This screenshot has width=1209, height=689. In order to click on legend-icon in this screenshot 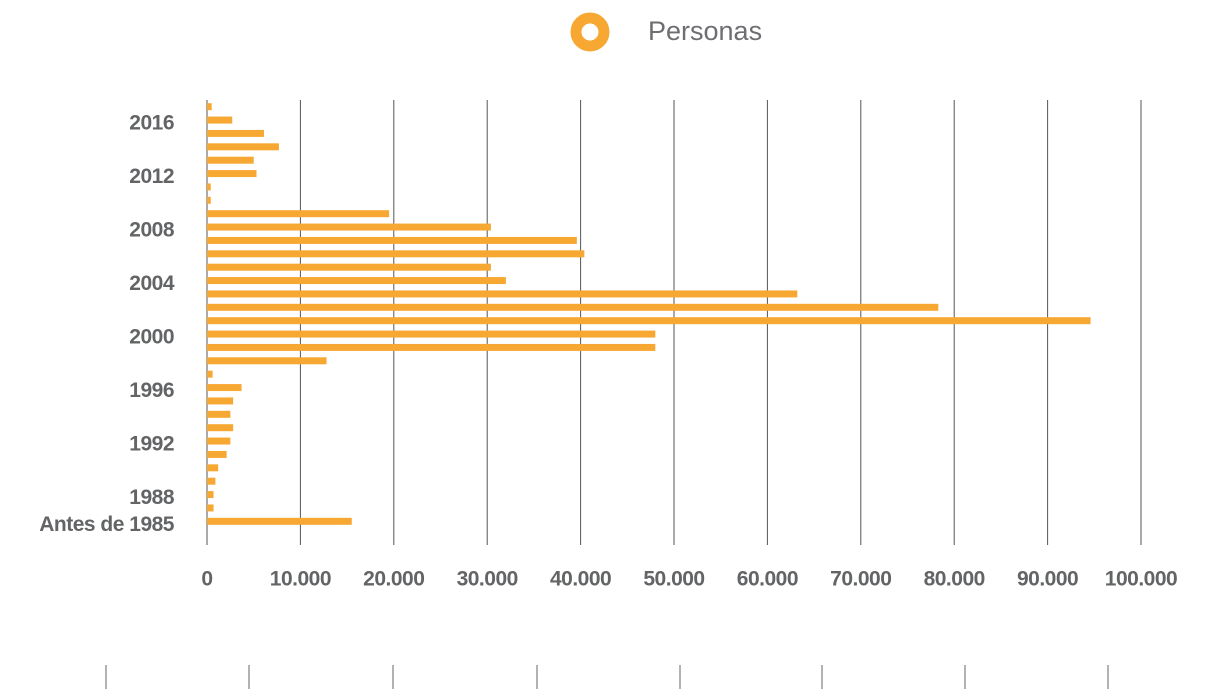, I will do `click(590, 32)`.